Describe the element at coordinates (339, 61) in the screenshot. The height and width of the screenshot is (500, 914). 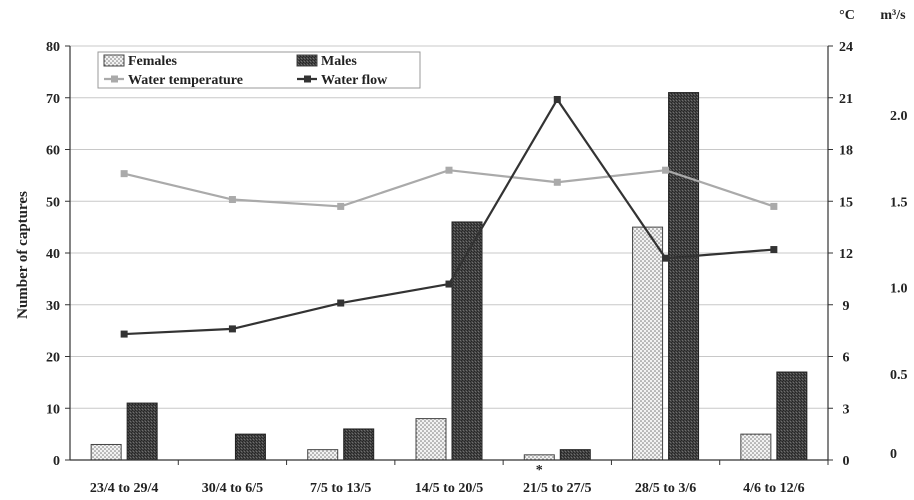
I see `legend-label: Males` at that location.